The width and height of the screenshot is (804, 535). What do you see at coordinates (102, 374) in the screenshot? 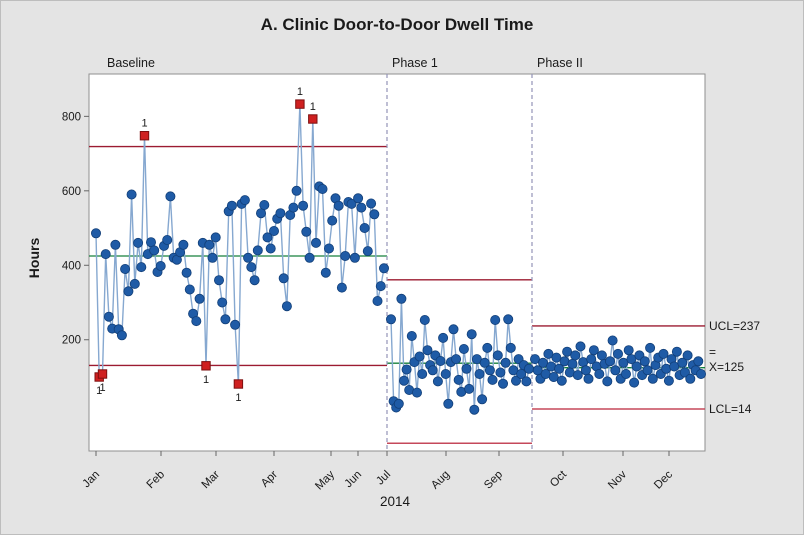
I see `flagged-point` at bounding box center [102, 374].